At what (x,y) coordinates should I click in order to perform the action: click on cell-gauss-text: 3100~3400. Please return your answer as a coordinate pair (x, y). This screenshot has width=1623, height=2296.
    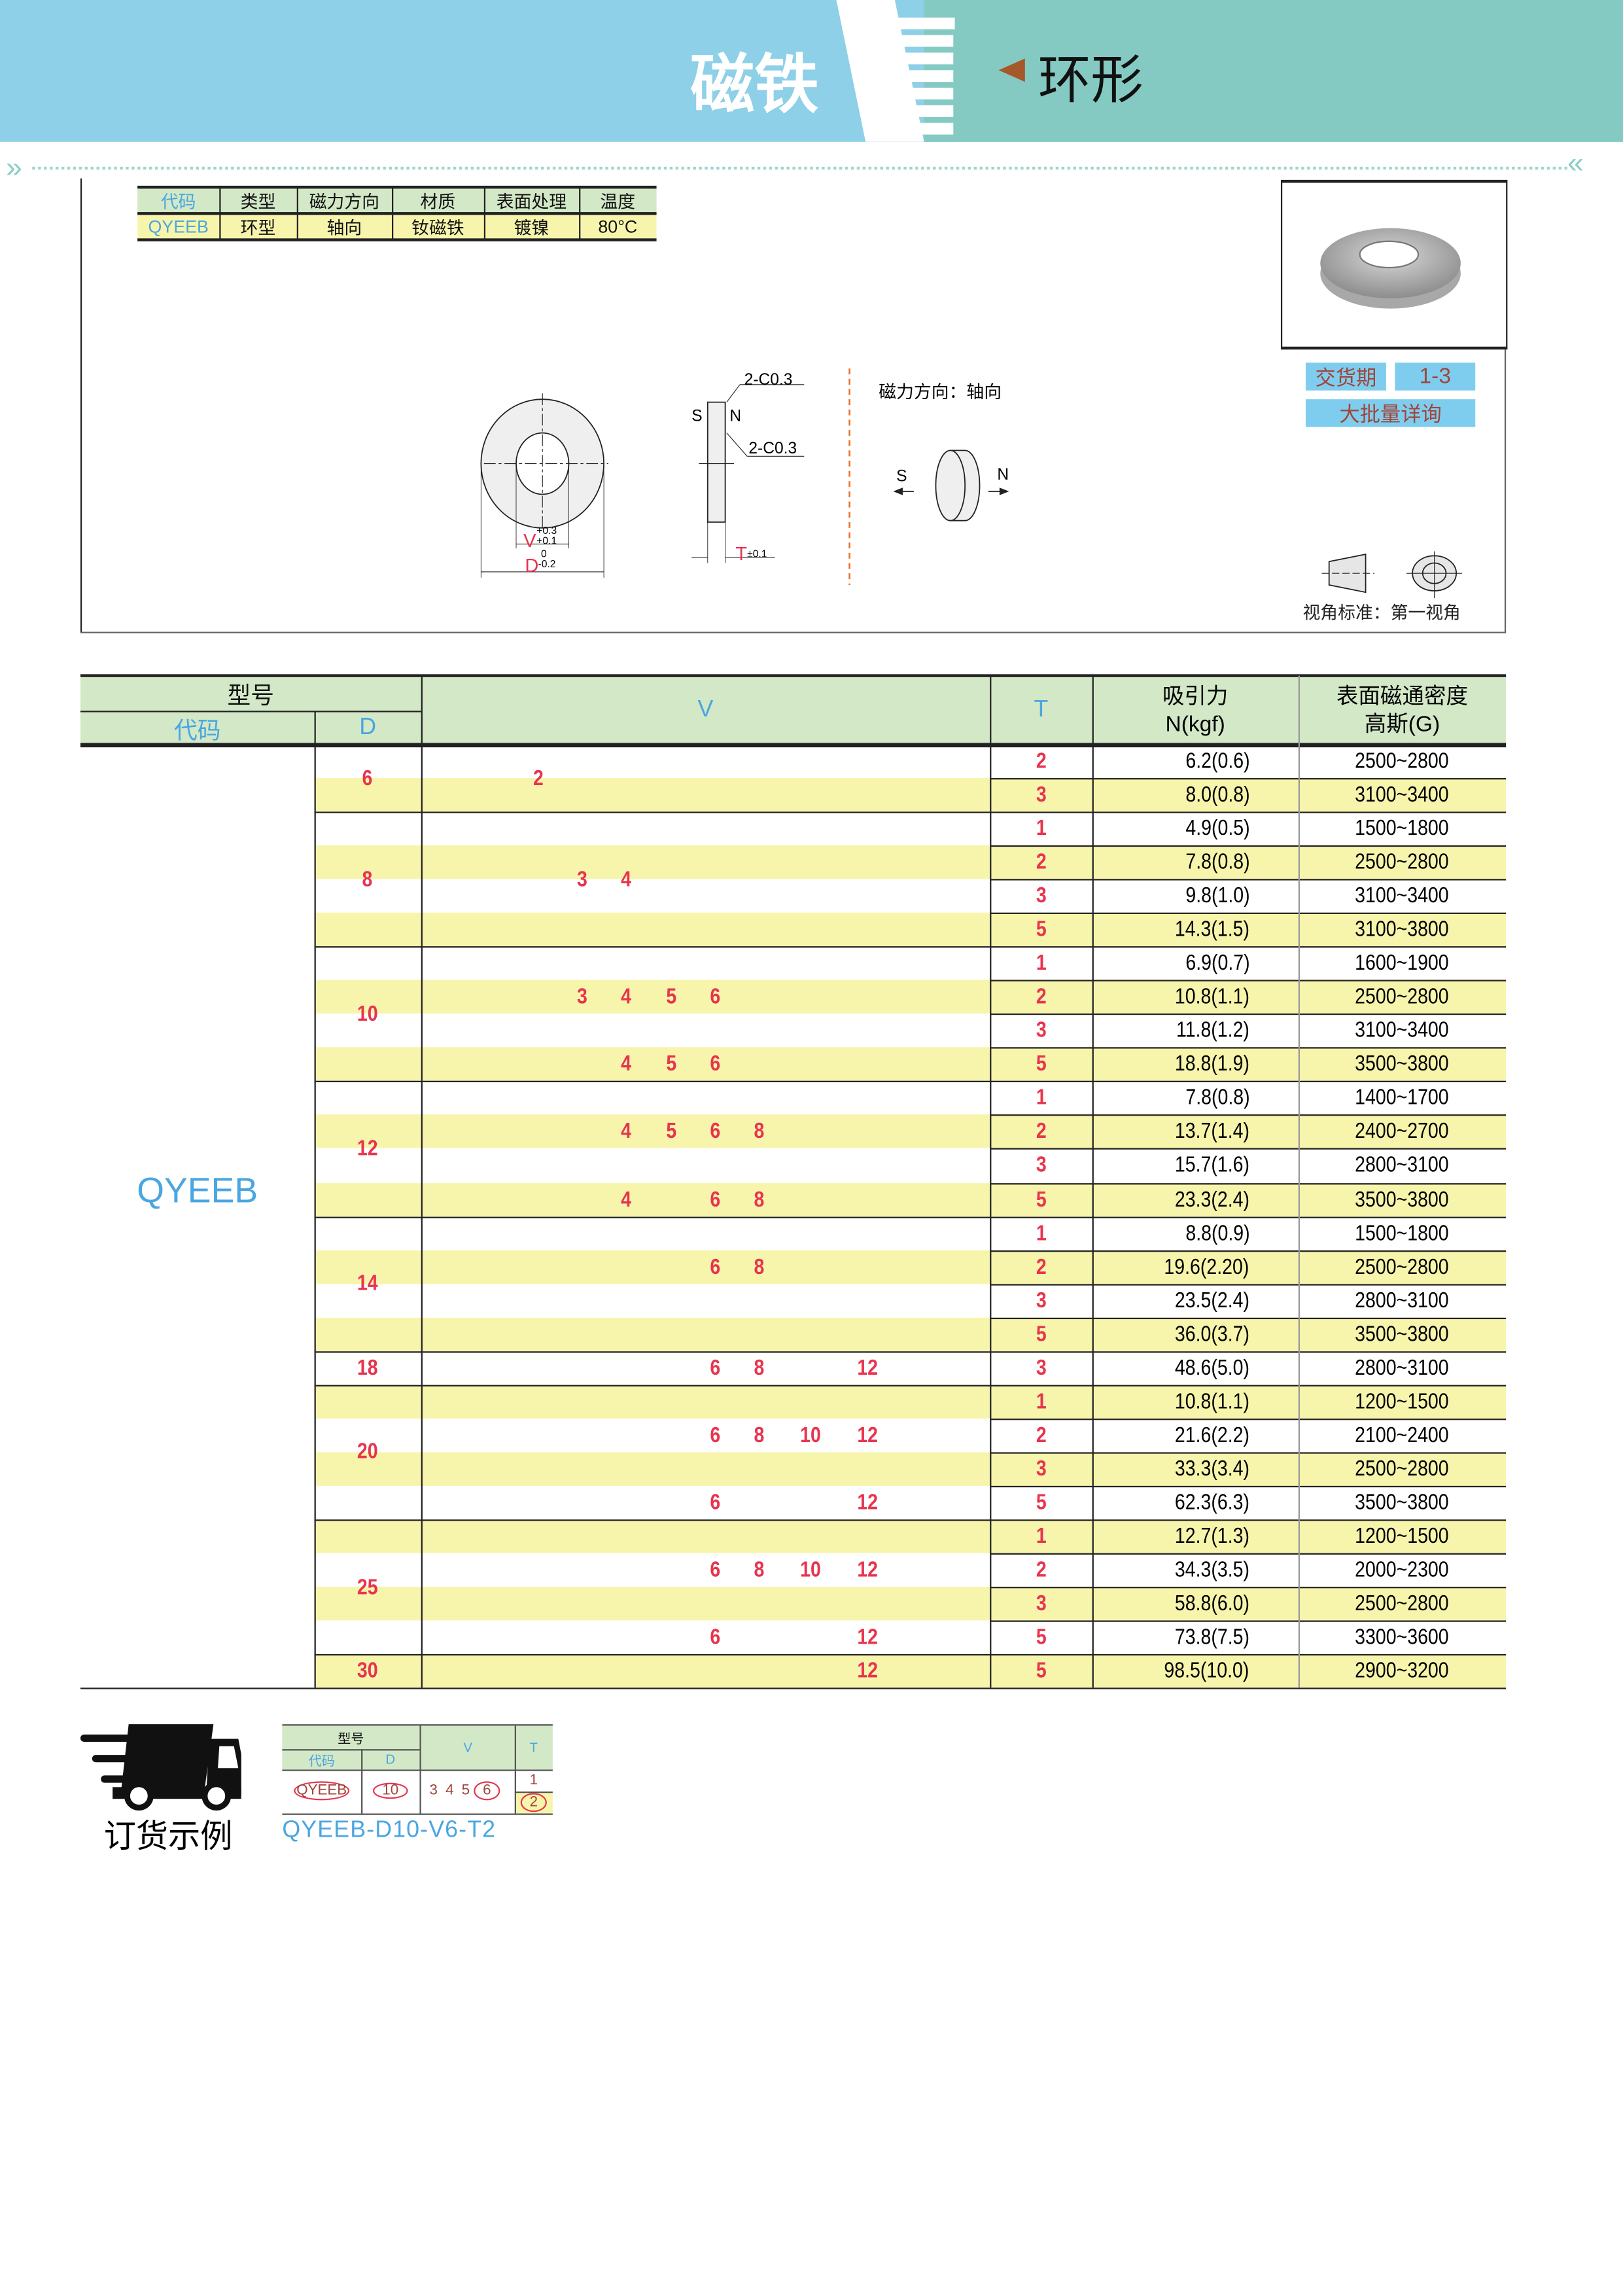
    Looking at the image, I should click on (1402, 794).